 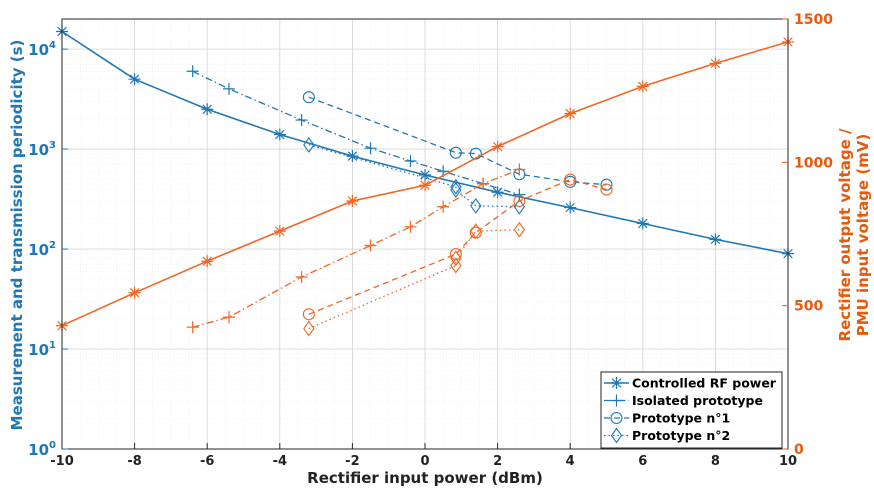 I want to click on series-right-circle, so click(x=457, y=247).